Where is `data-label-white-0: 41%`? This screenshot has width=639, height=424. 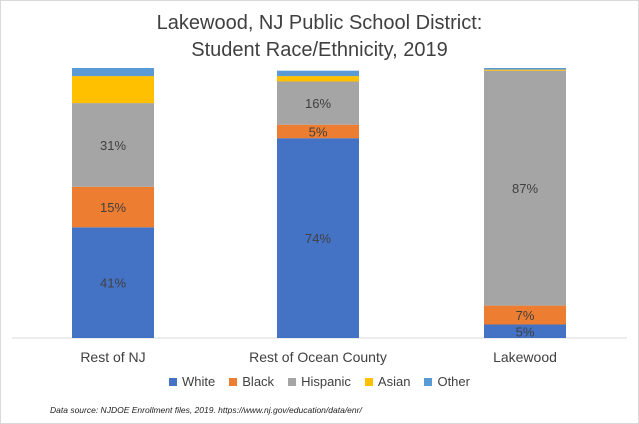
data-label-white-0: 41% is located at coordinates (113, 283).